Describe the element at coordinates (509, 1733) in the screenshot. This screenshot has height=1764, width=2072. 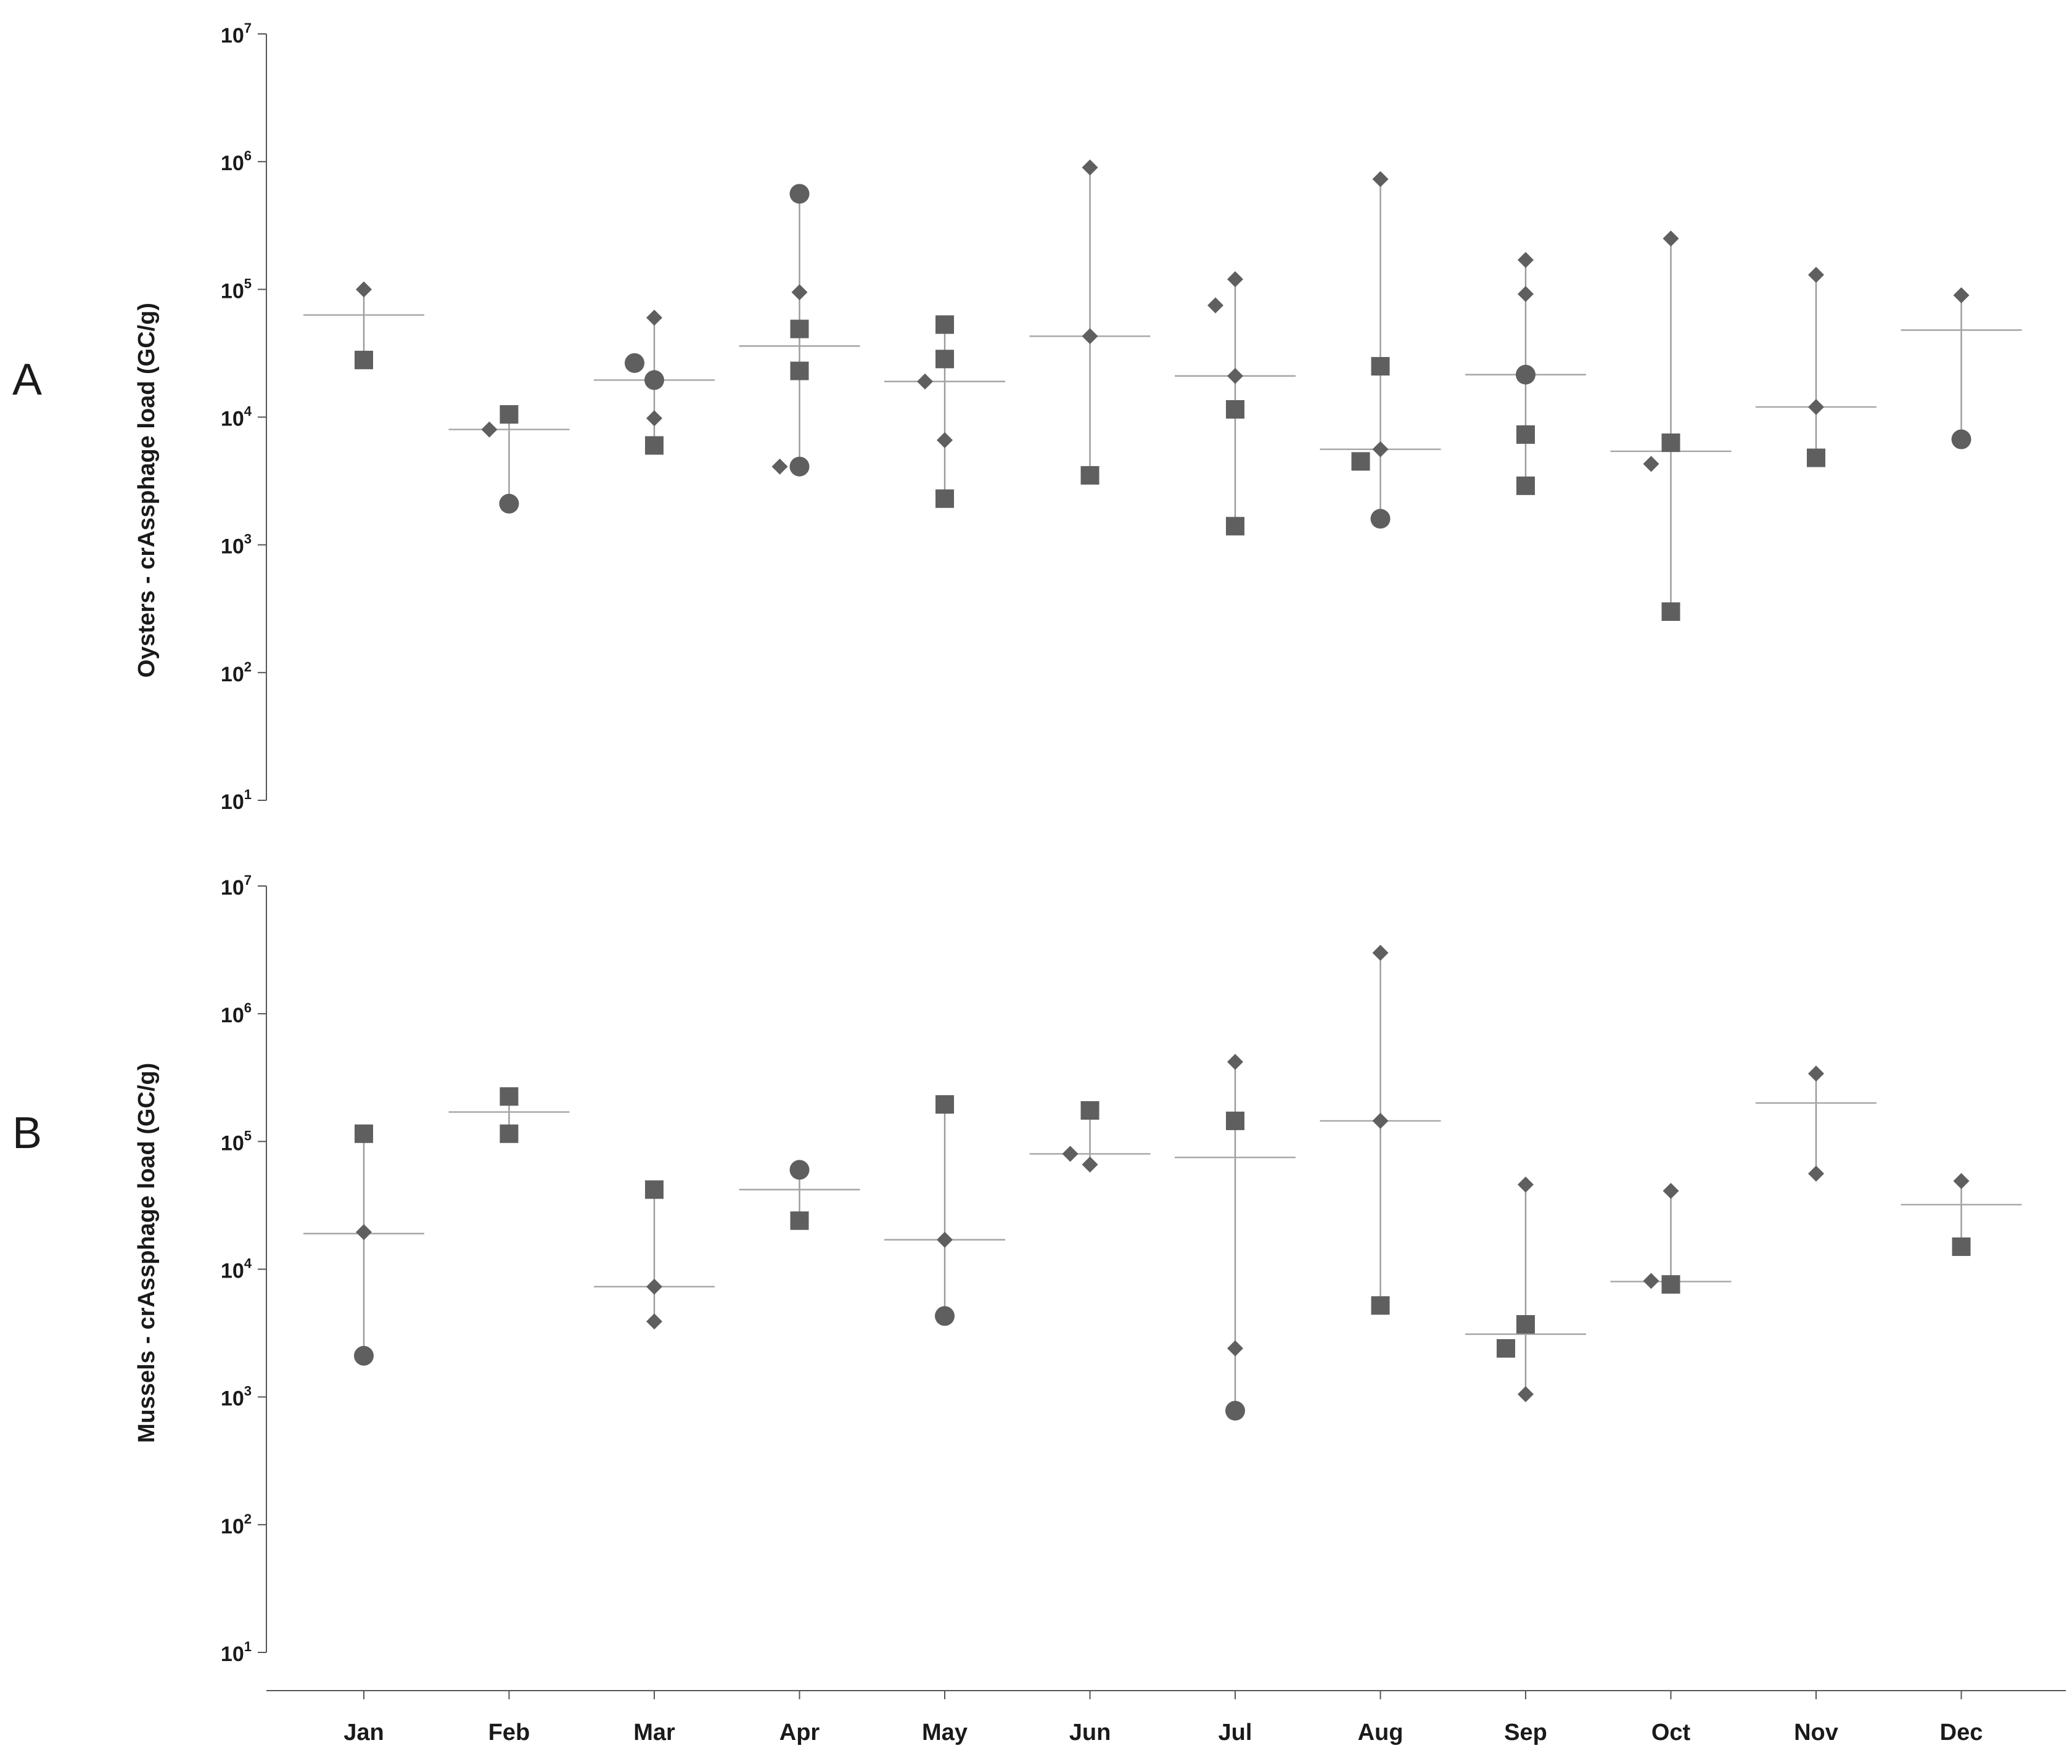
I see `x-tick-label: Feb` at that location.